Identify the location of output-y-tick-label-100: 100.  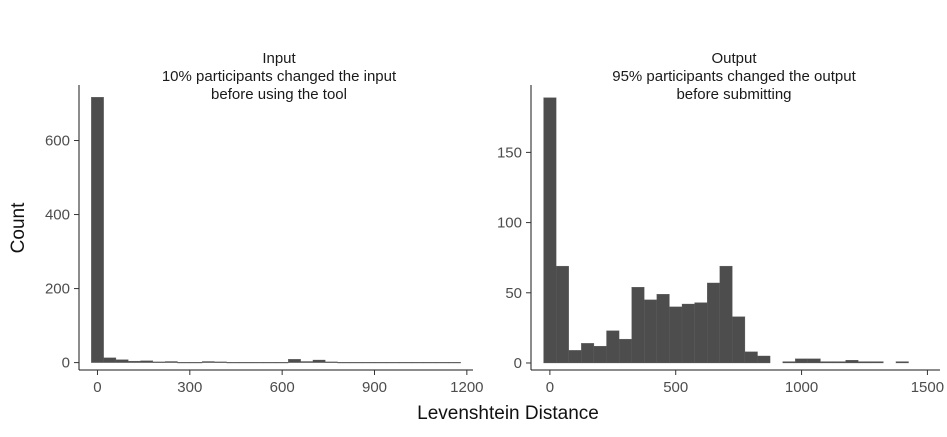
(509, 223).